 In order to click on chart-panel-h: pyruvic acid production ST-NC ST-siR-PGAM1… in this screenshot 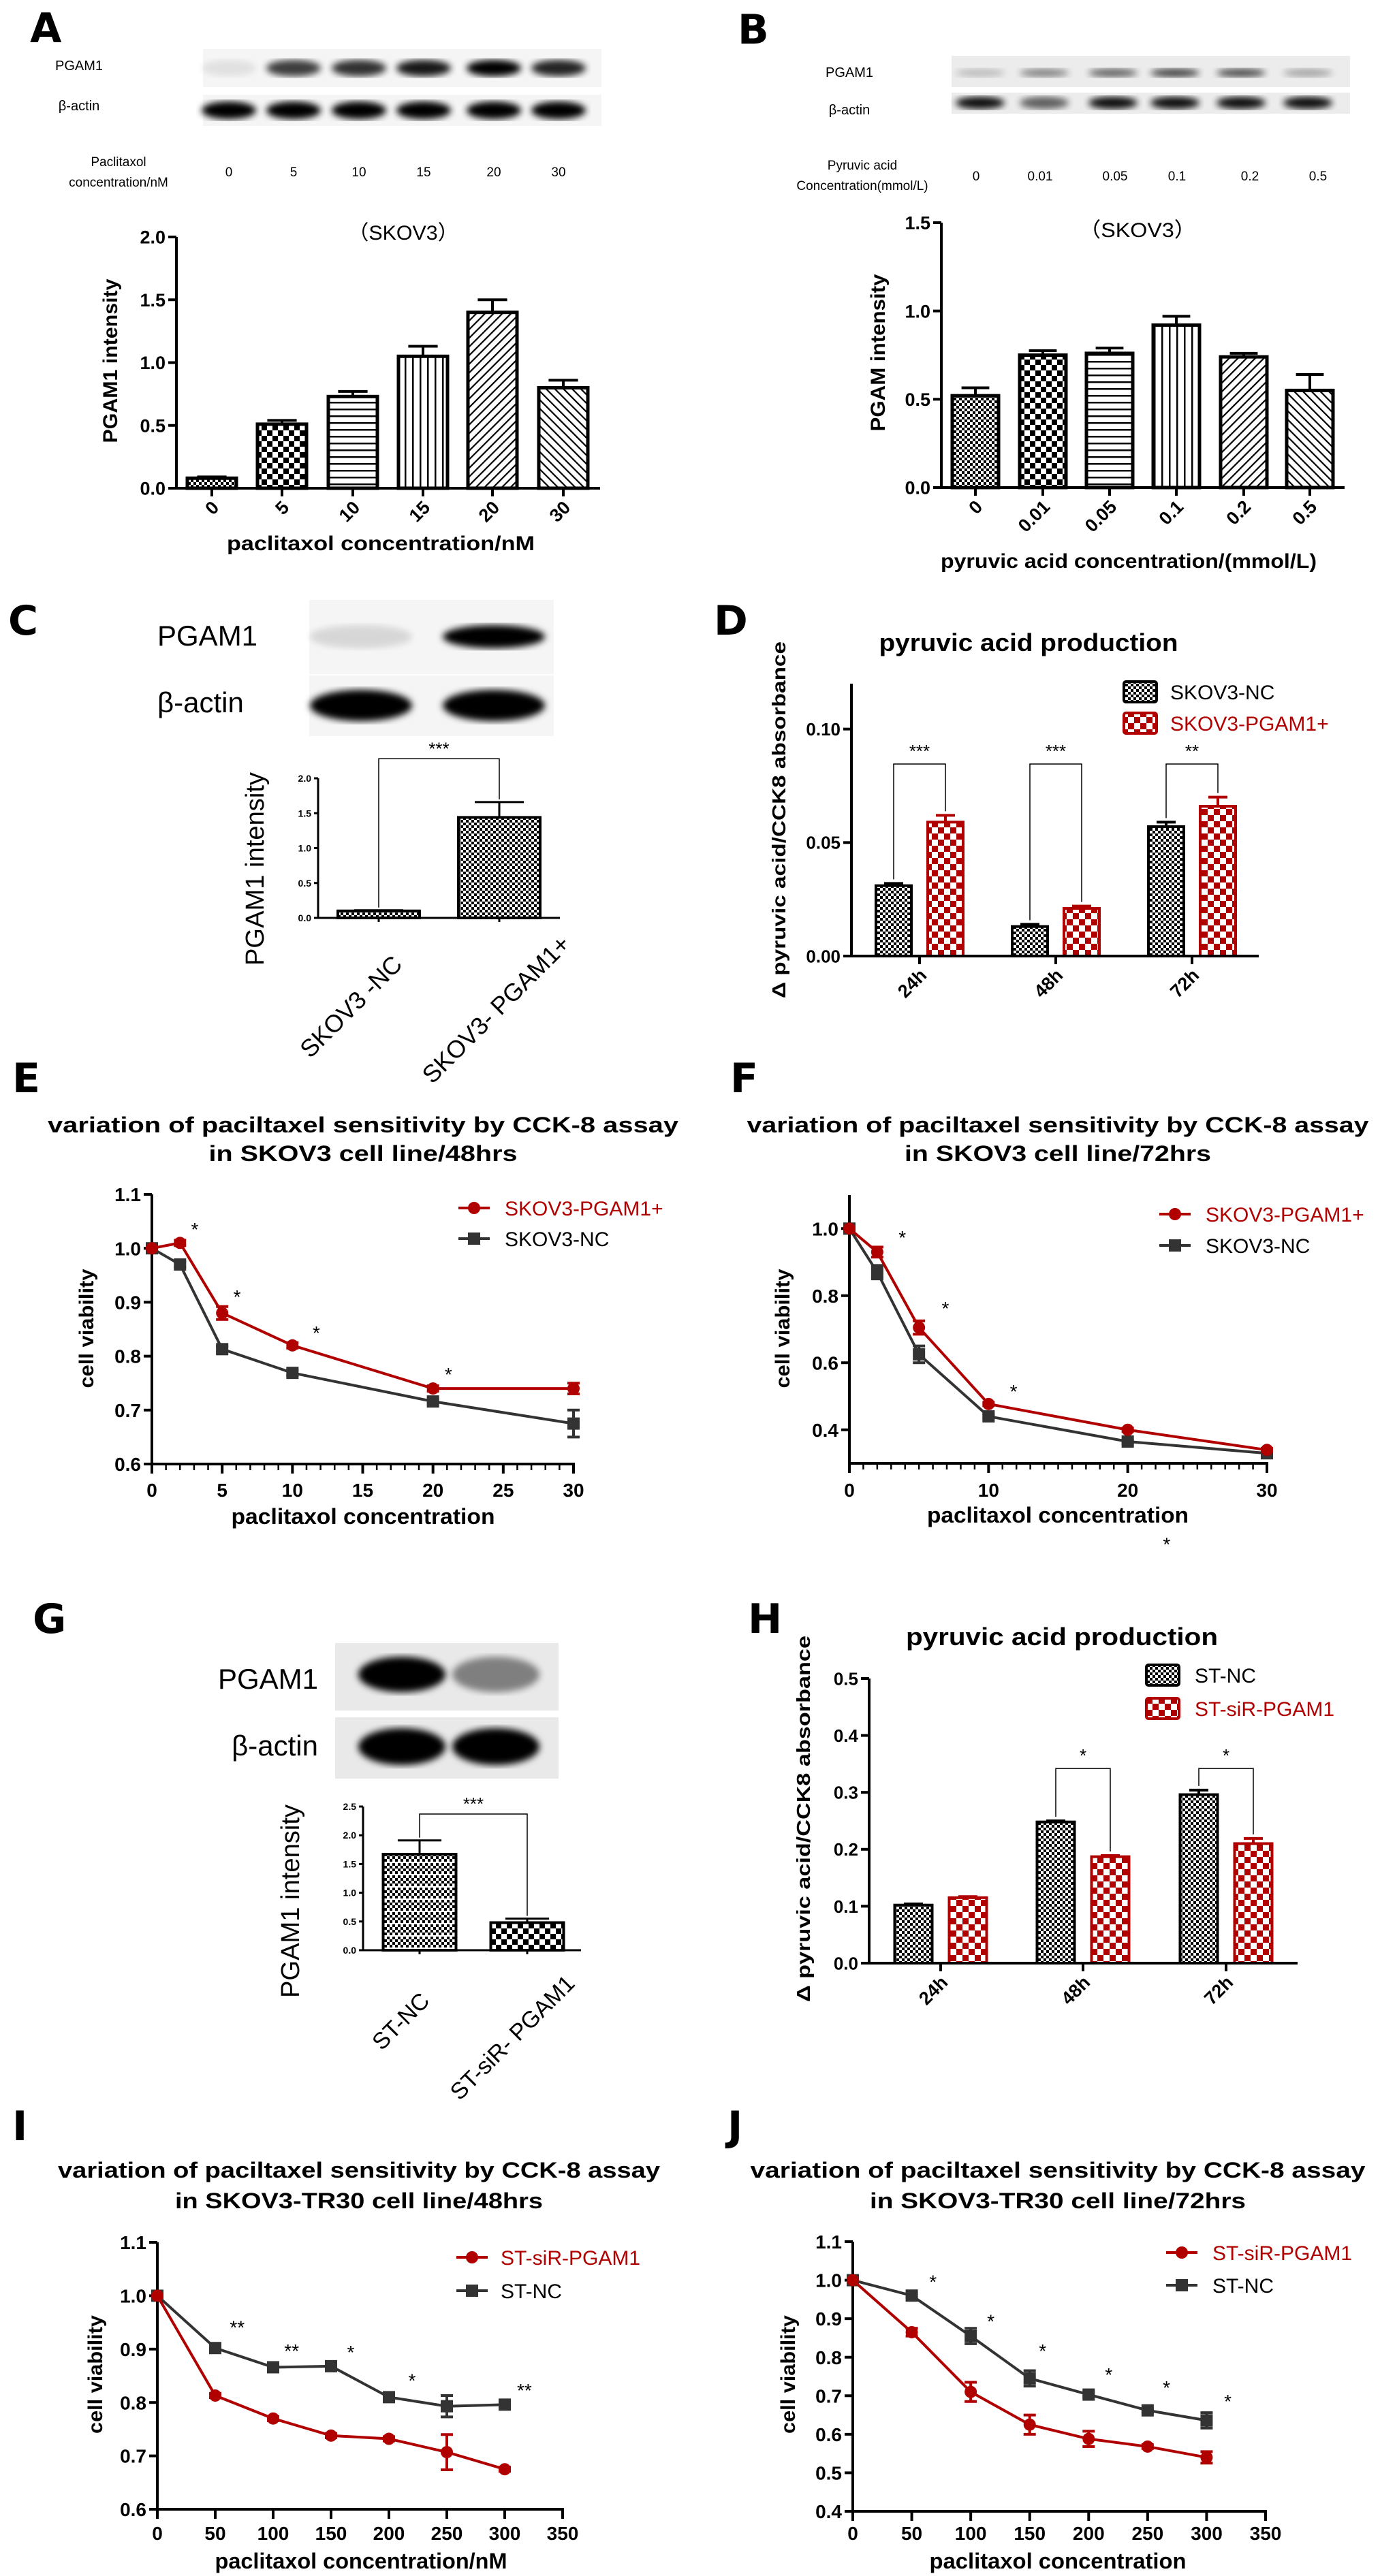, I will do `click(1063, 1816)`.